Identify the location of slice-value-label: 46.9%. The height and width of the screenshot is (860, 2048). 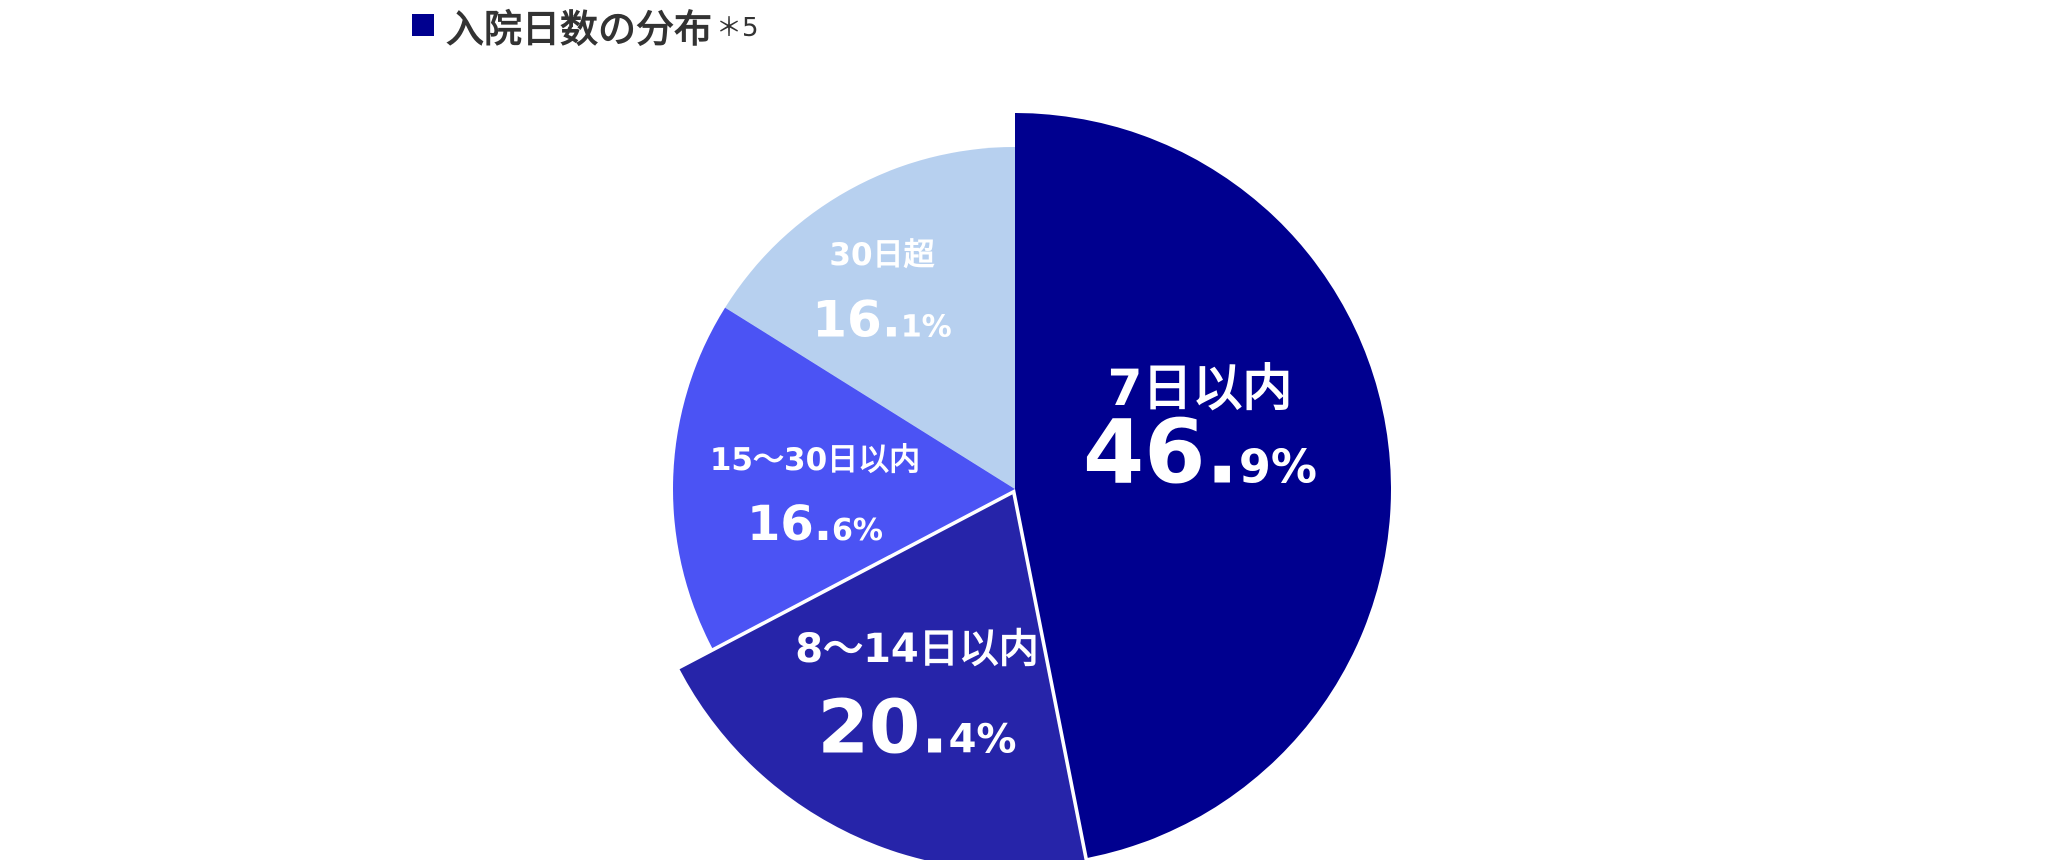
(1200, 451).